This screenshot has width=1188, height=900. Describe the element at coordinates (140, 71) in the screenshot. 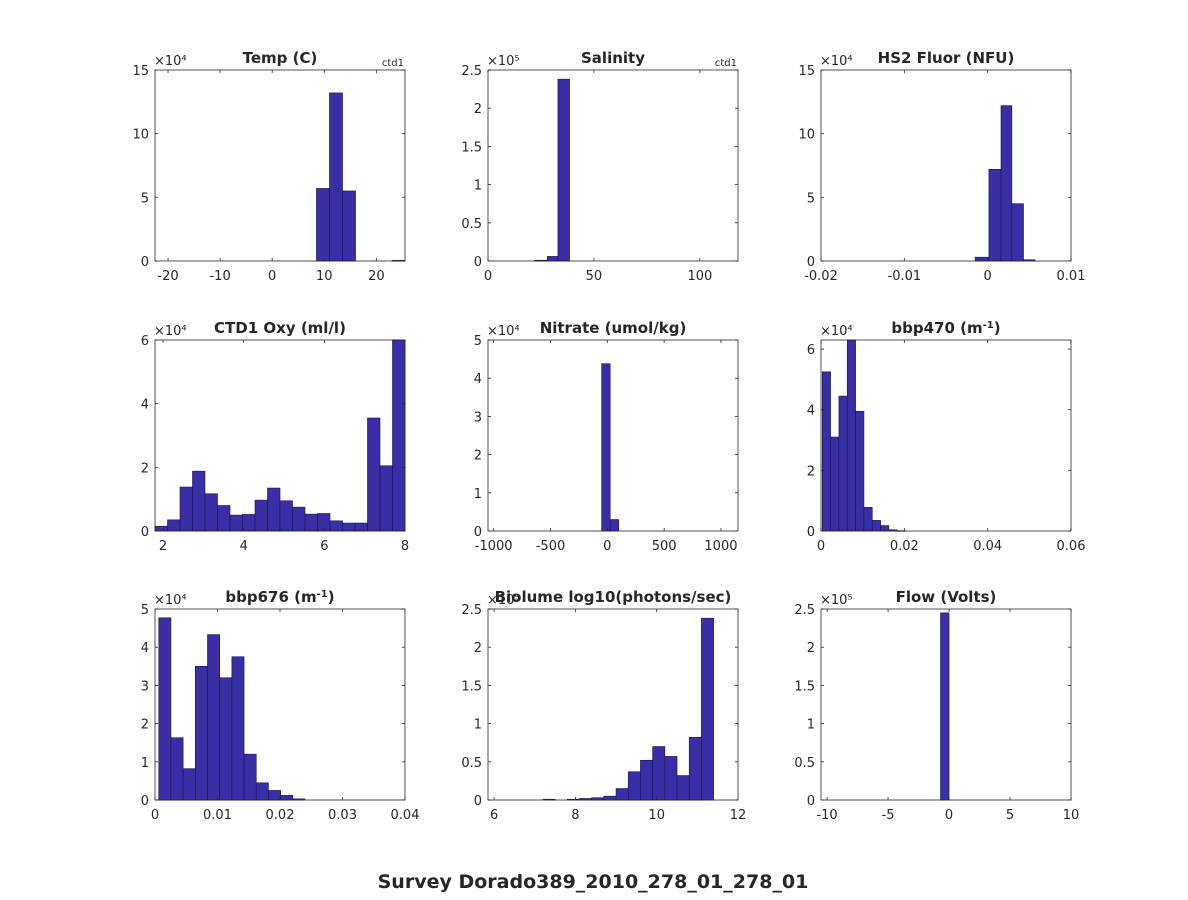

I see `y-tick-label: 15` at that location.